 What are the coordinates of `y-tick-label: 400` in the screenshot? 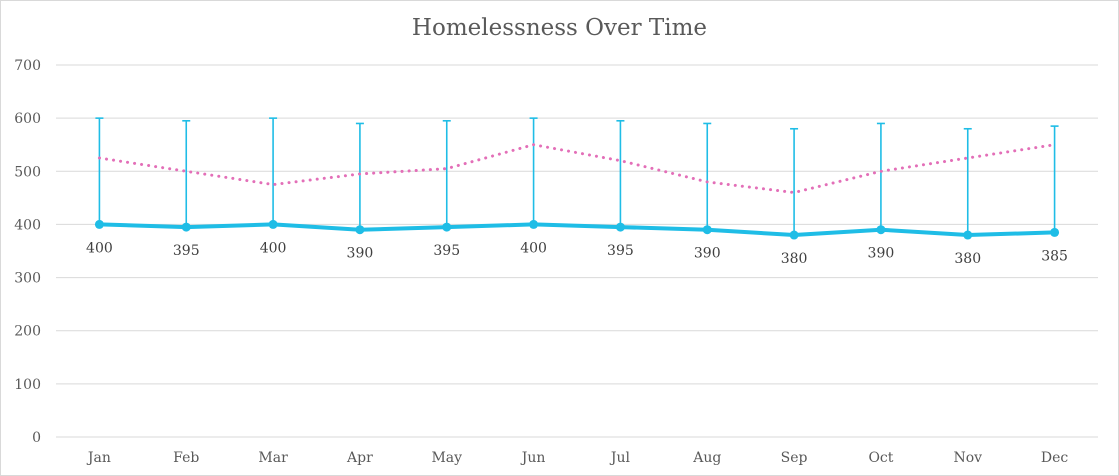 It's located at (27, 225).